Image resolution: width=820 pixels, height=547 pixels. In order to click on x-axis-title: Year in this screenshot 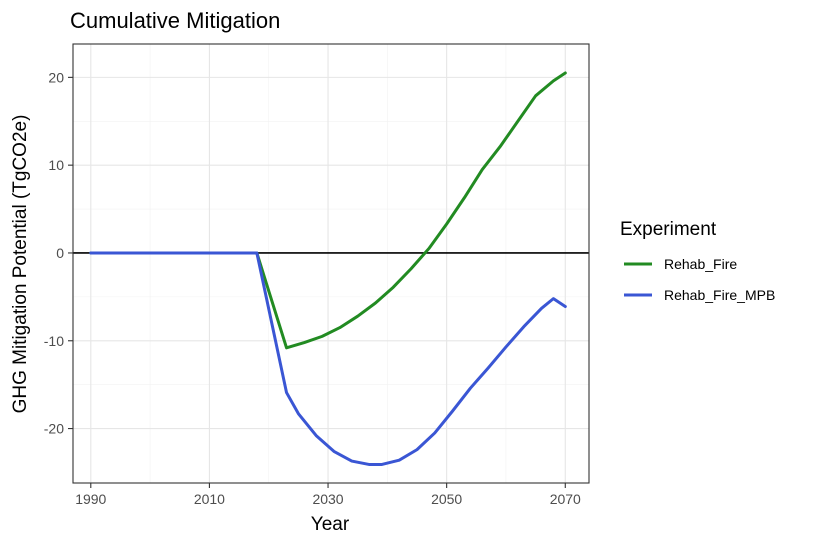, I will do `click(330, 524)`.